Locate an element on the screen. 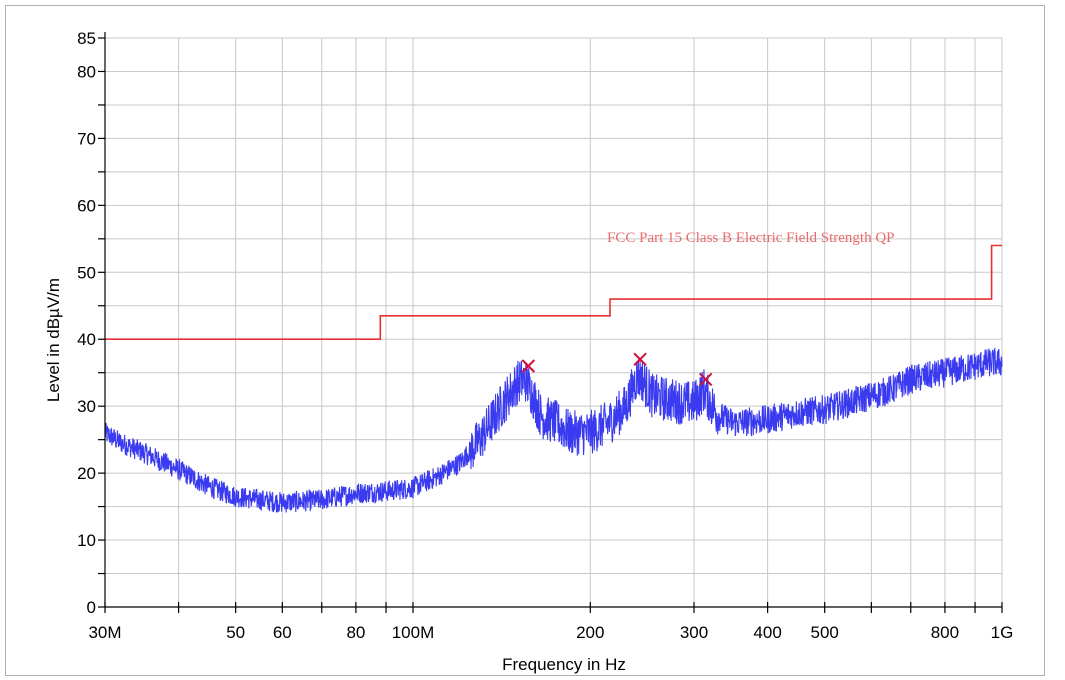  x-tick-label: 300 is located at coordinates (694, 632).